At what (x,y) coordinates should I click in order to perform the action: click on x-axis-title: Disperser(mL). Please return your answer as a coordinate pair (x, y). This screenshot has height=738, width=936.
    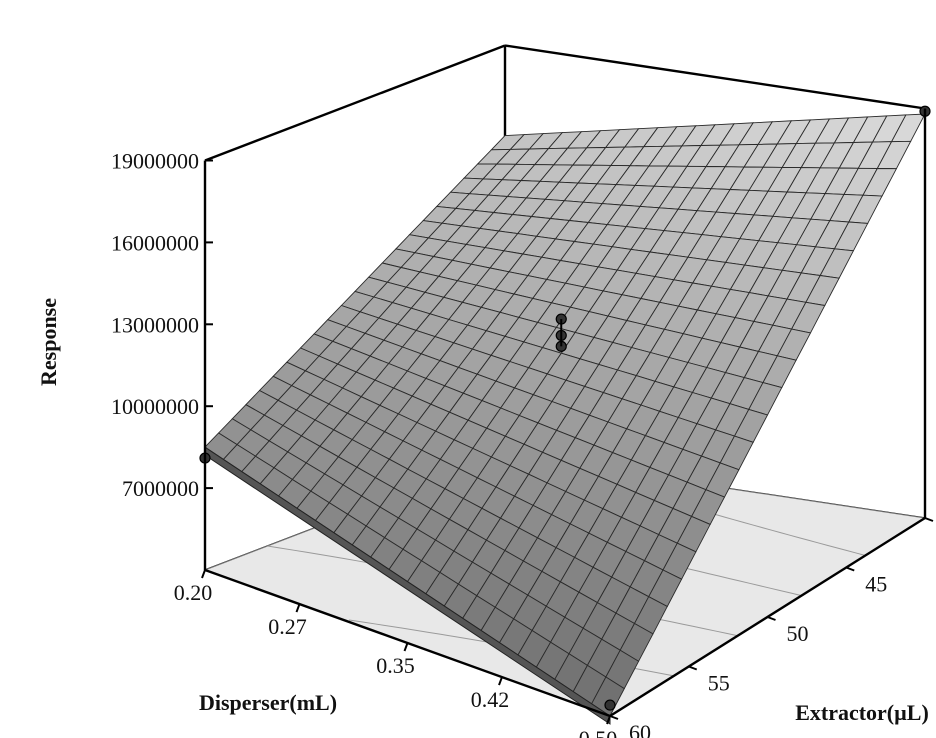
    Looking at the image, I should click on (268, 702).